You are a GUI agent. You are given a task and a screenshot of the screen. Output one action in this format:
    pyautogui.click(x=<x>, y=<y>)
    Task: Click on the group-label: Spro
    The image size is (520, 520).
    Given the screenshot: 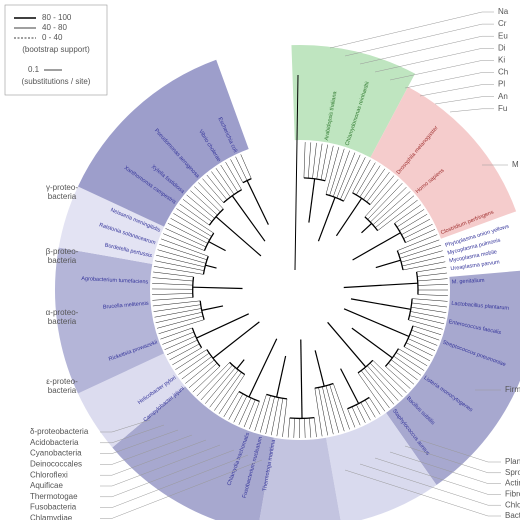 What is the action you would take?
    pyautogui.click(x=512, y=472)
    